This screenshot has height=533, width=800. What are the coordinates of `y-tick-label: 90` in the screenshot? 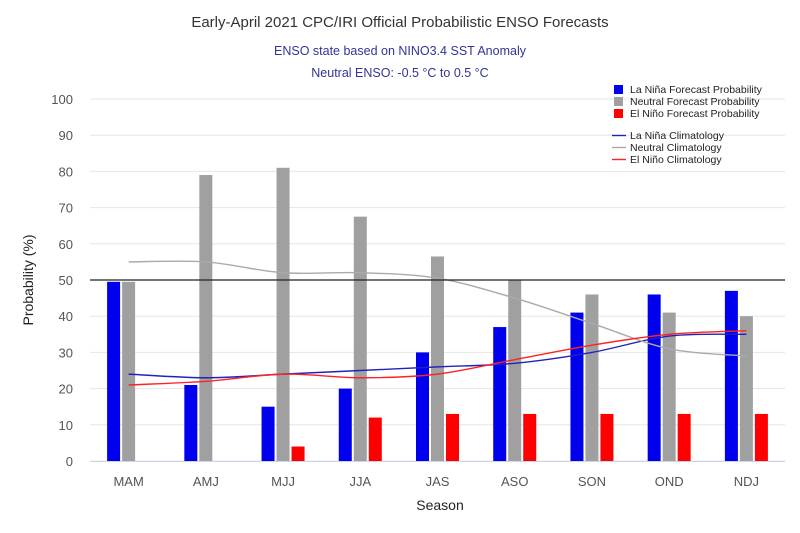 It's located at (66, 135).